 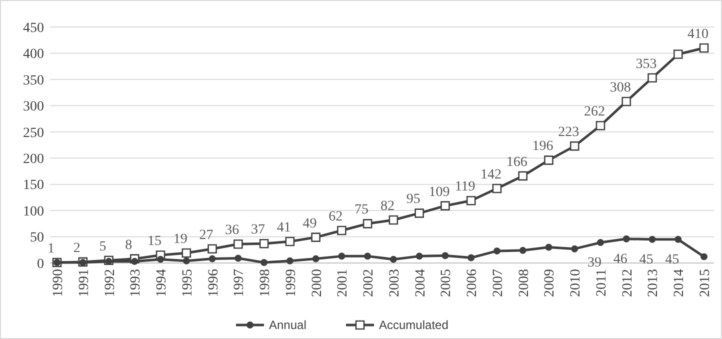 What do you see at coordinates (232, 230) in the screenshot?
I see `data-label: 36` at bounding box center [232, 230].